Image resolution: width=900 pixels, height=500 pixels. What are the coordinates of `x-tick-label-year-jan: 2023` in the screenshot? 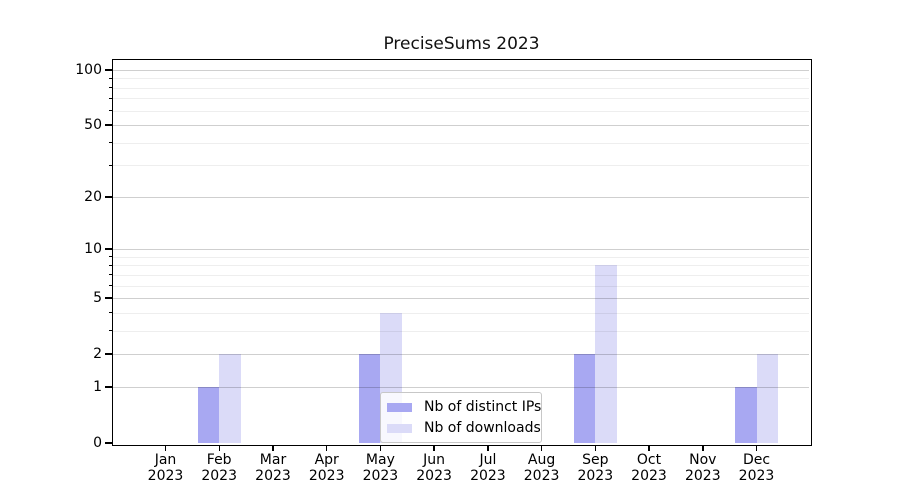 It's located at (165, 475).